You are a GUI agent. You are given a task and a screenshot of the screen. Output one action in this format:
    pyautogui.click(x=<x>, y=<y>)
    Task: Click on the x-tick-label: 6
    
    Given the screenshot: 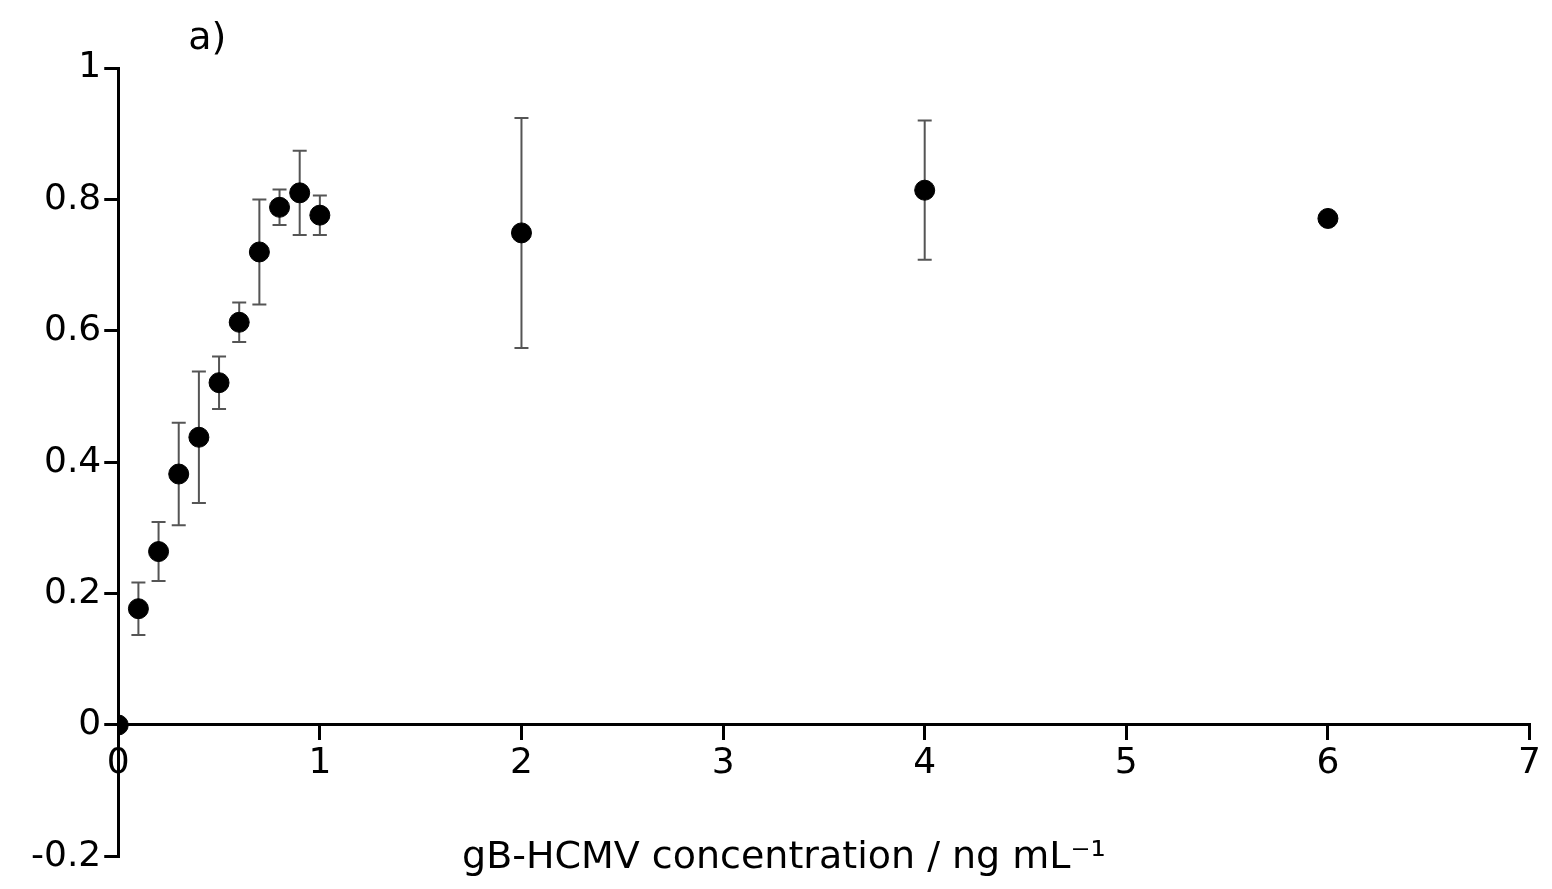 What is the action you would take?
    pyautogui.click(x=1328, y=760)
    